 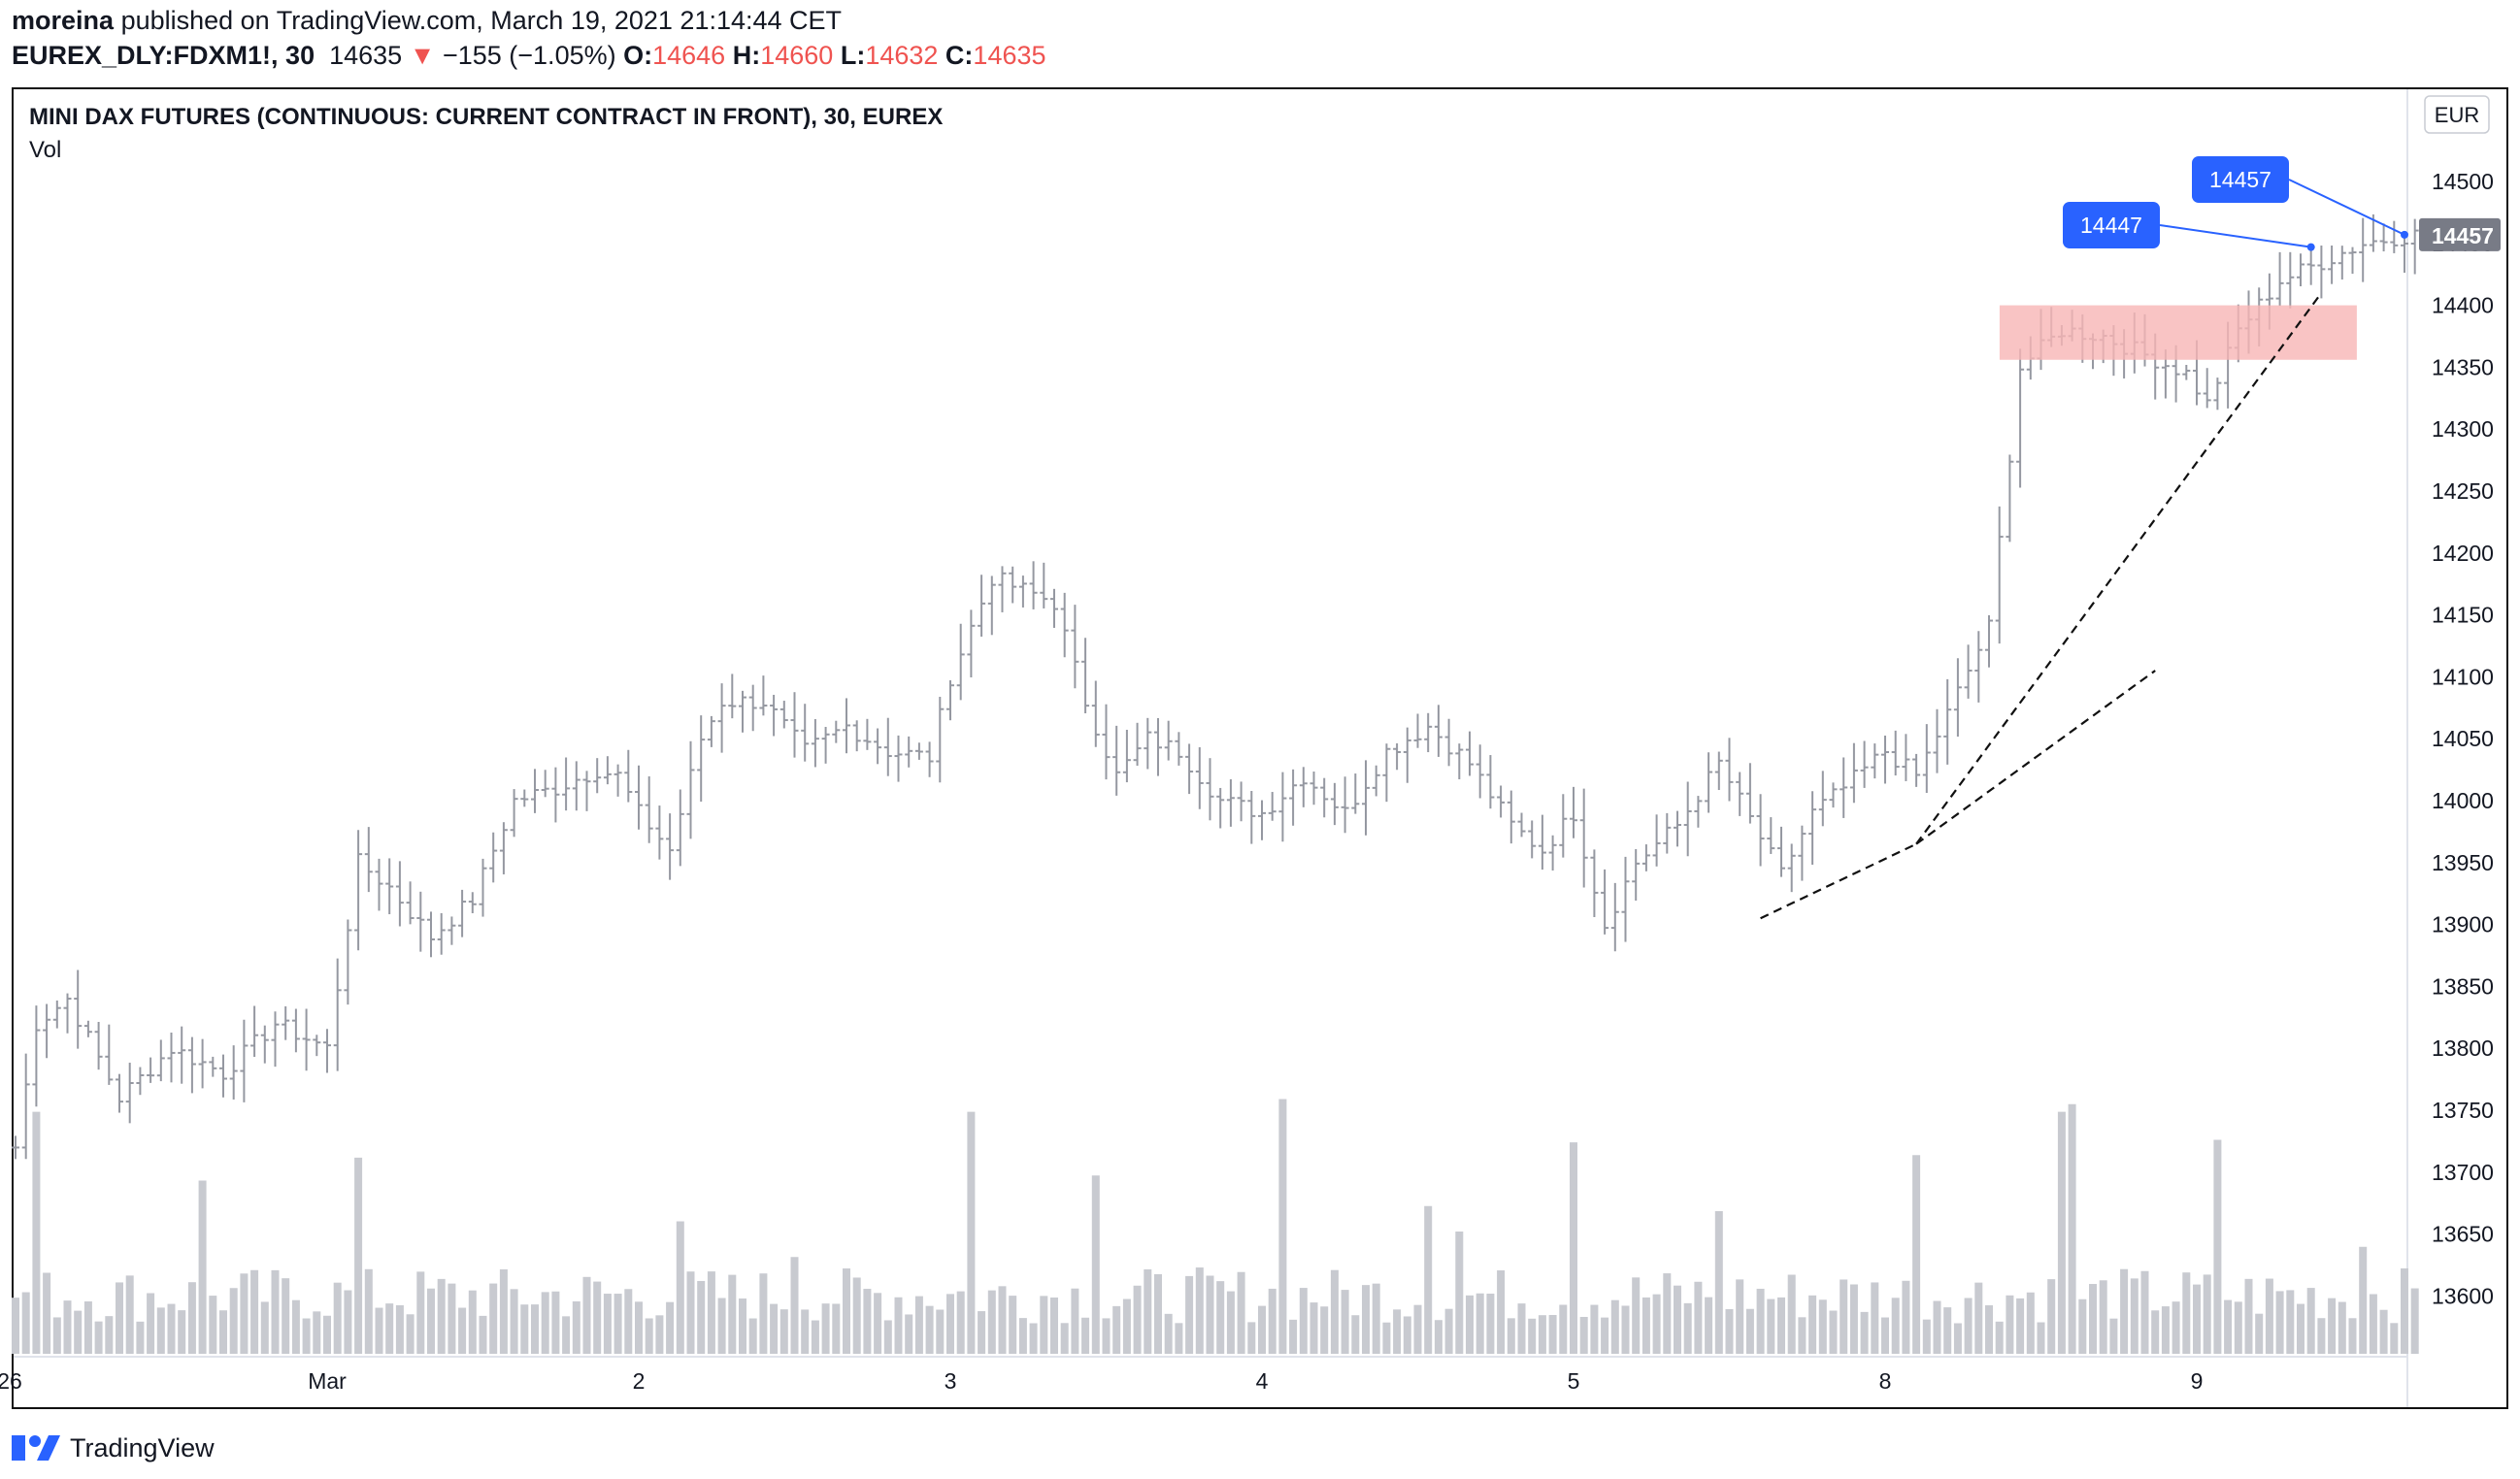 I want to click on trendline, so click(x=2035, y=757).